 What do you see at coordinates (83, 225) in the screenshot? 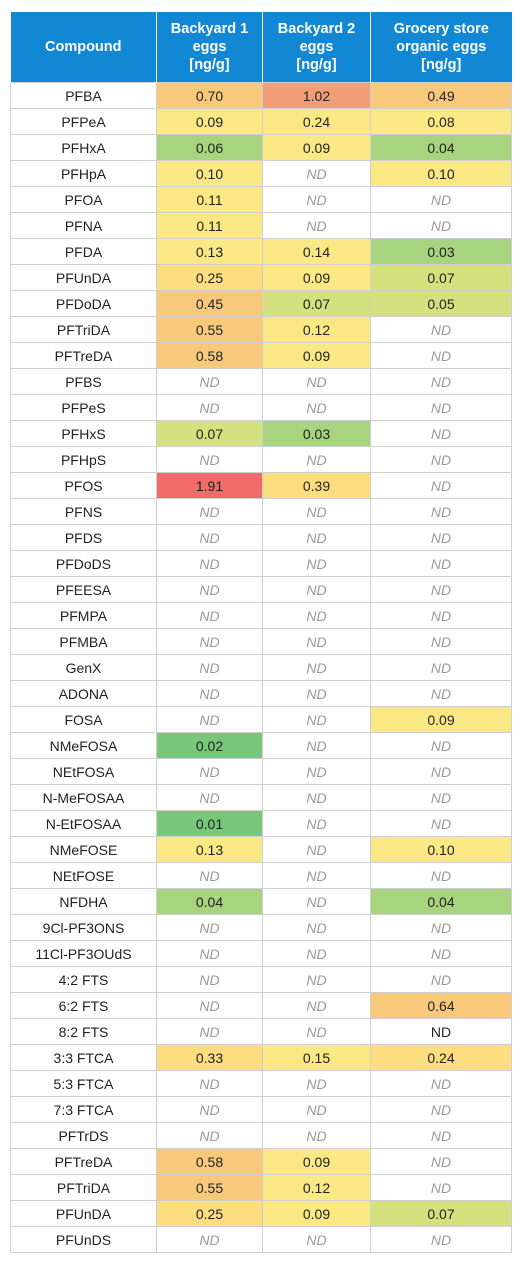
I see `compound-name: PFNA` at bounding box center [83, 225].